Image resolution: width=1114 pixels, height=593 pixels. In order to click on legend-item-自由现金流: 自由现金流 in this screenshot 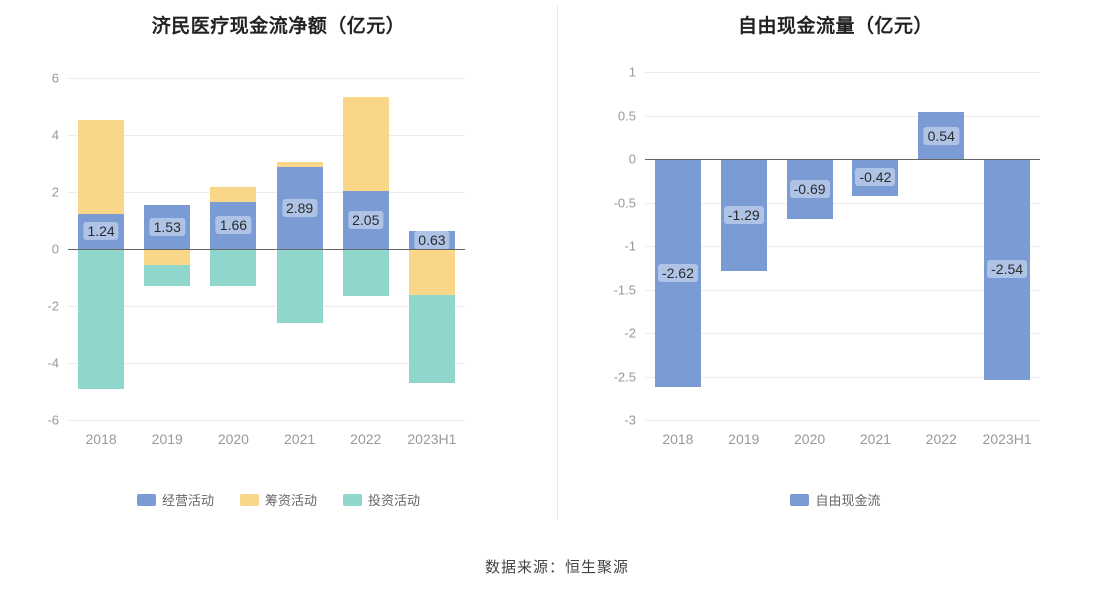, I will do `click(835, 499)`.